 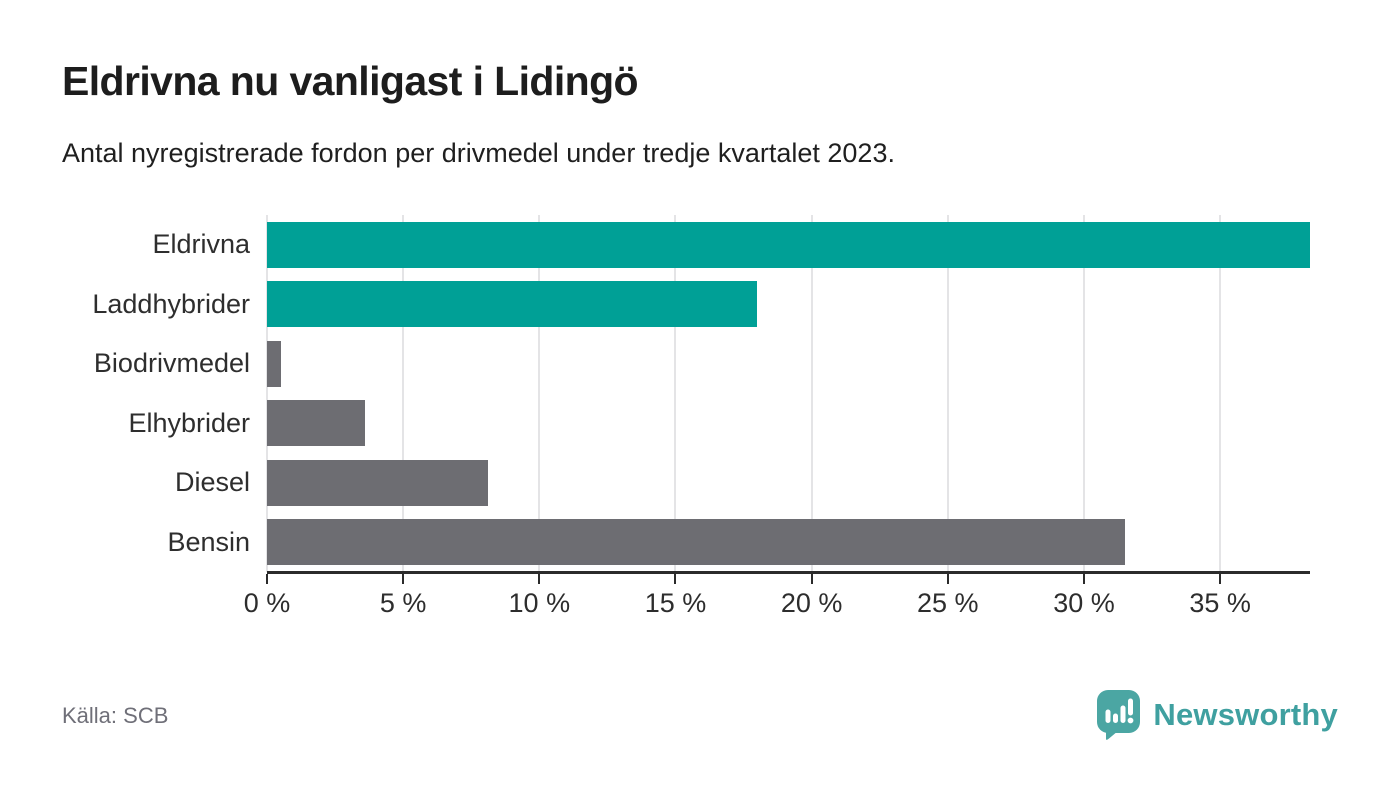 I want to click on x-axis: 0 % 5 % 10 % 15 % 20 % 25 % 30 % 35 %, so click(x=777, y=604).